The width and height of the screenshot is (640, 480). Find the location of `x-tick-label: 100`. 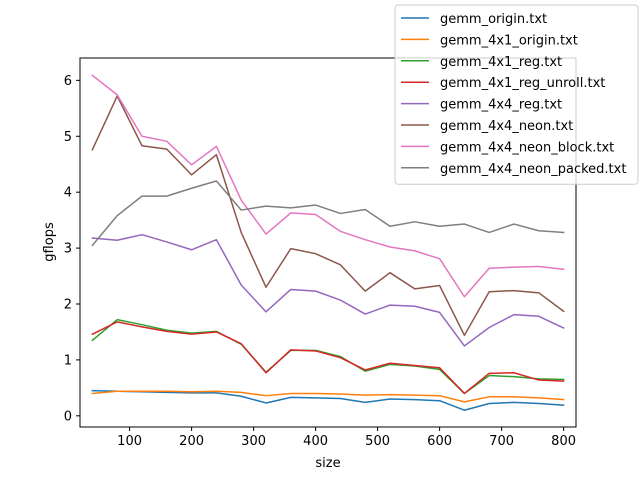

x-tick-label: 100 is located at coordinates (129, 441).